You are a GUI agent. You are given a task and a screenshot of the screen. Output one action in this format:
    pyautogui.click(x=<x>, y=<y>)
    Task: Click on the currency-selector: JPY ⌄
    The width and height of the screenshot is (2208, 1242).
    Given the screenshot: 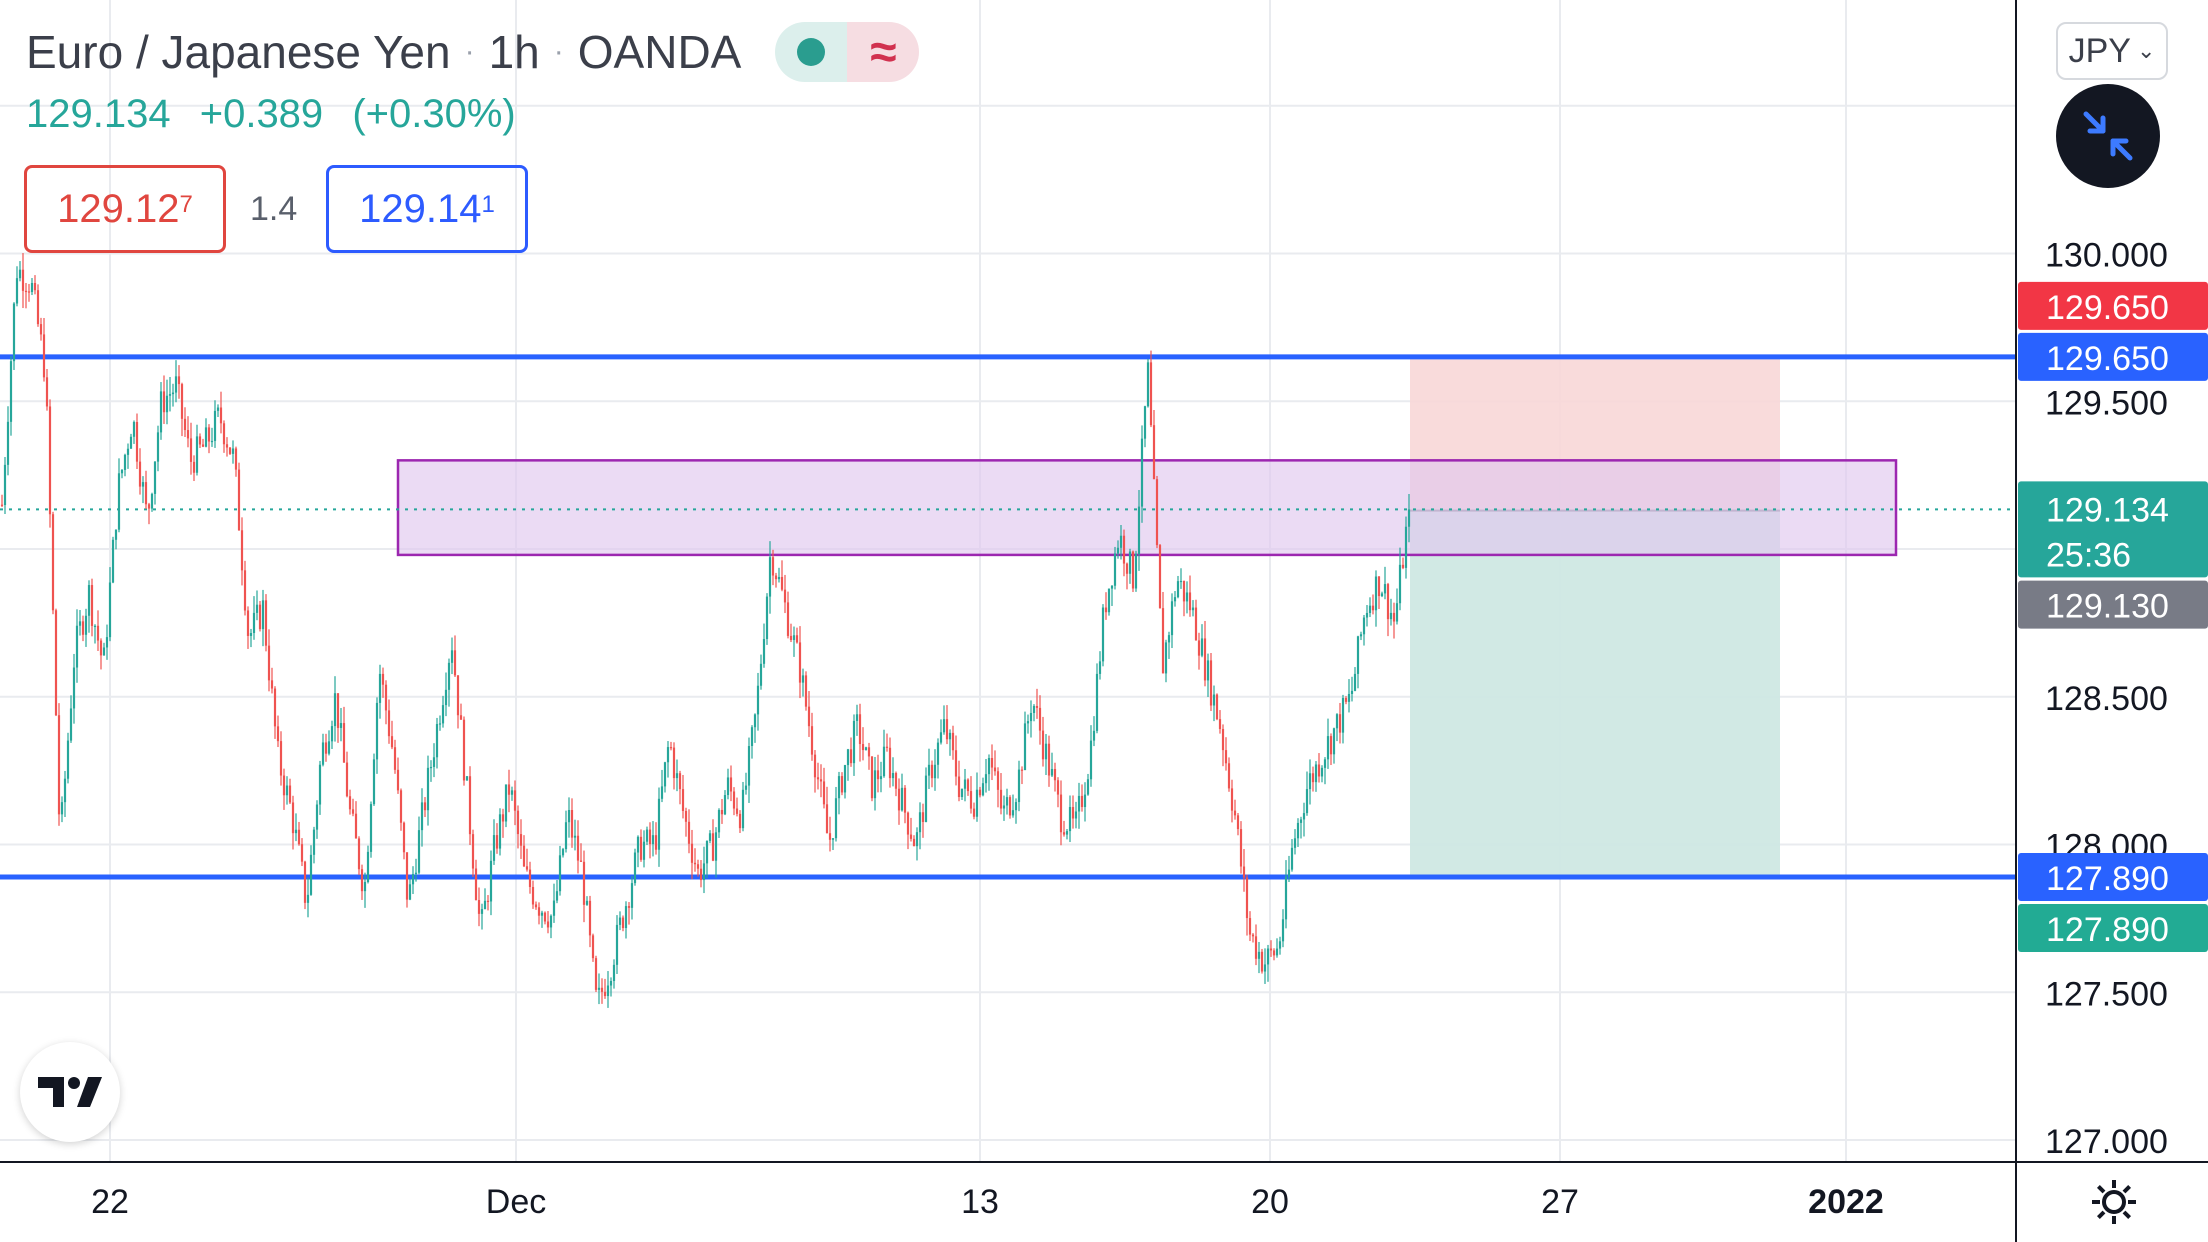 What is the action you would take?
    pyautogui.click(x=2112, y=51)
    